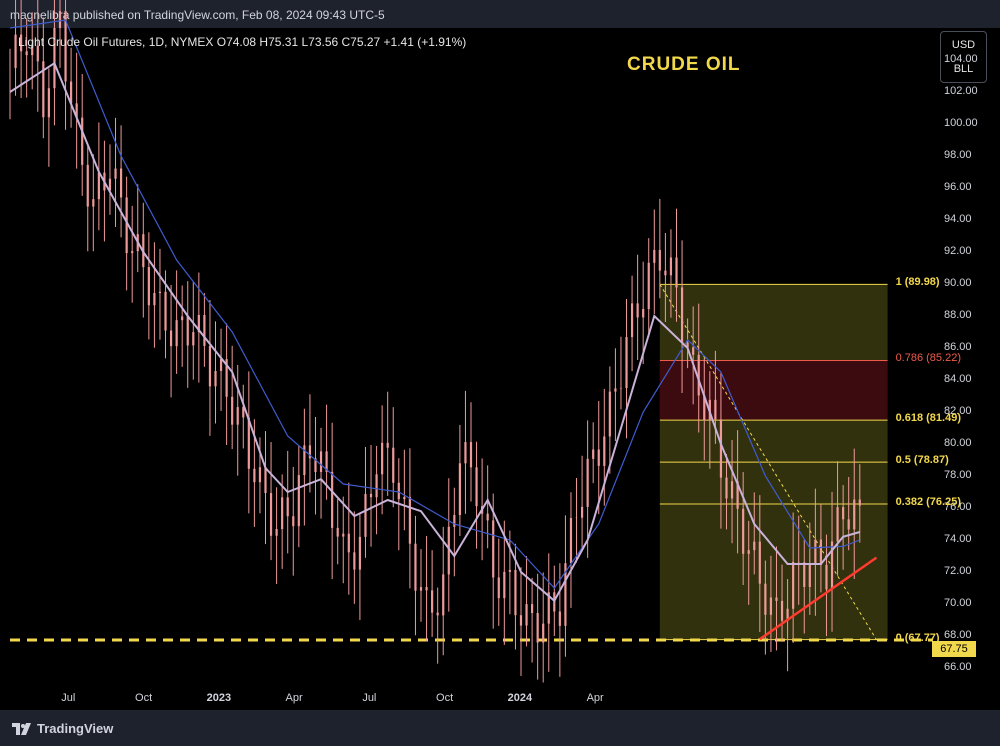 Image resolution: width=1000 pixels, height=746 pixels. What do you see at coordinates (958, 443) in the screenshot?
I see `price-tick-label: 80.00` at bounding box center [958, 443].